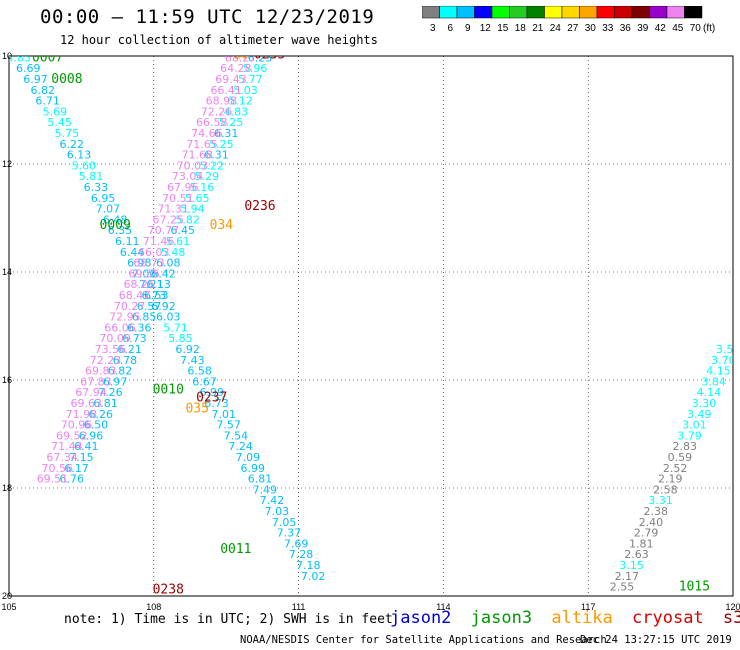 This screenshot has height=650, width=740. Describe the element at coordinates (250, 79) in the screenshot. I see `swh-value: 5.77` at that location.